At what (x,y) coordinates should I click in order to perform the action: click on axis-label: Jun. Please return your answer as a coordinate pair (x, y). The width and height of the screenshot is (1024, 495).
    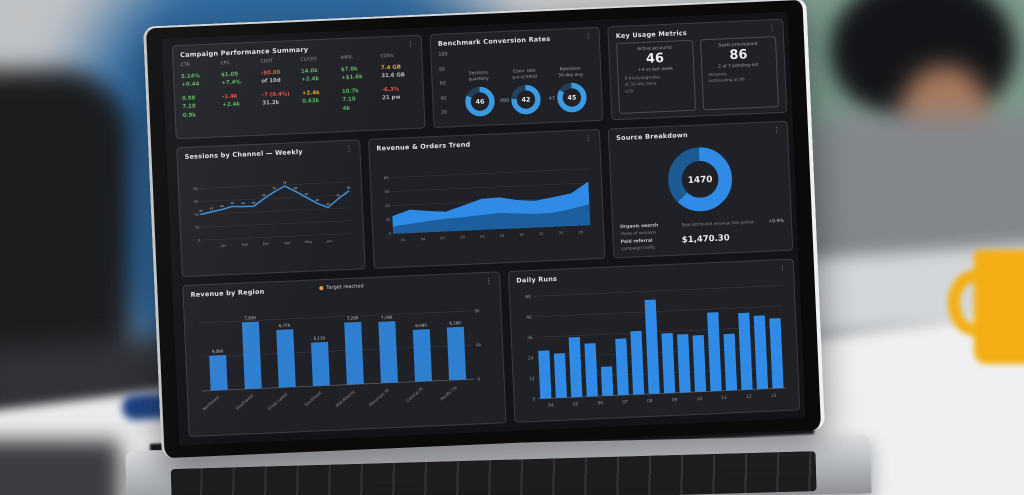
    Looking at the image, I should click on (329, 241).